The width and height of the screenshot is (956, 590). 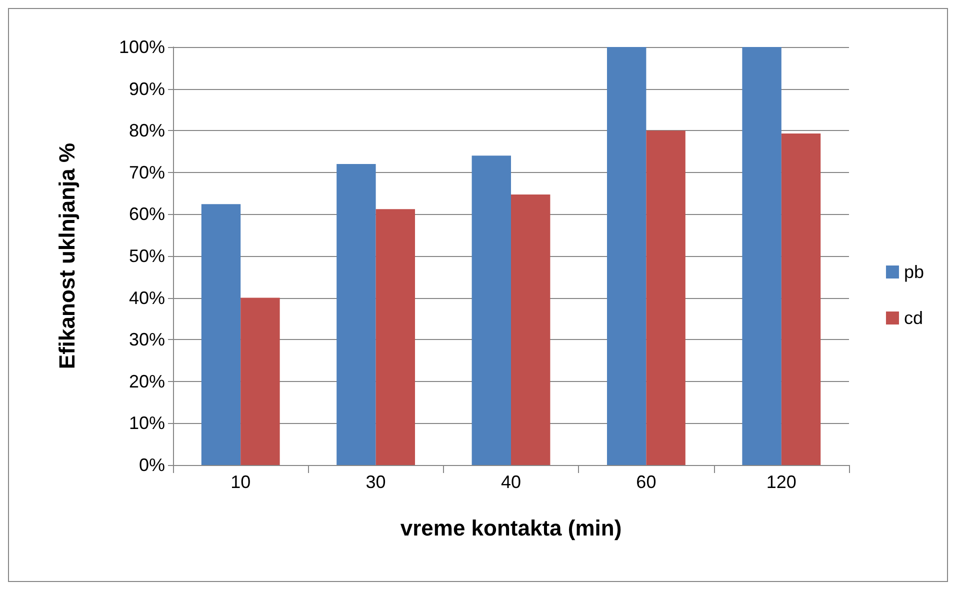 What do you see at coordinates (146, 214) in the screenshot?
I see `y-tick-label: 60%` at bounding box center [146, 214].